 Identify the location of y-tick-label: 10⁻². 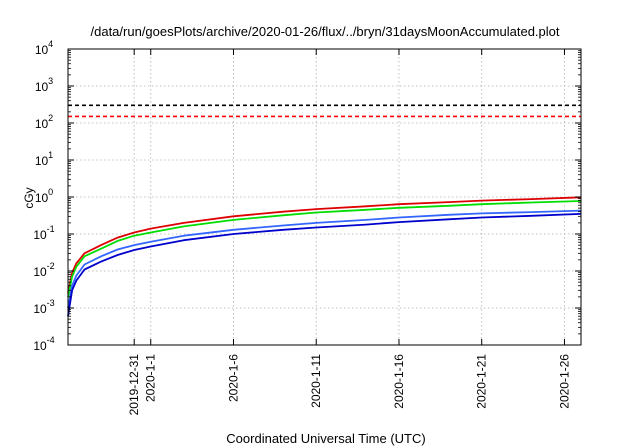
(43, 270).